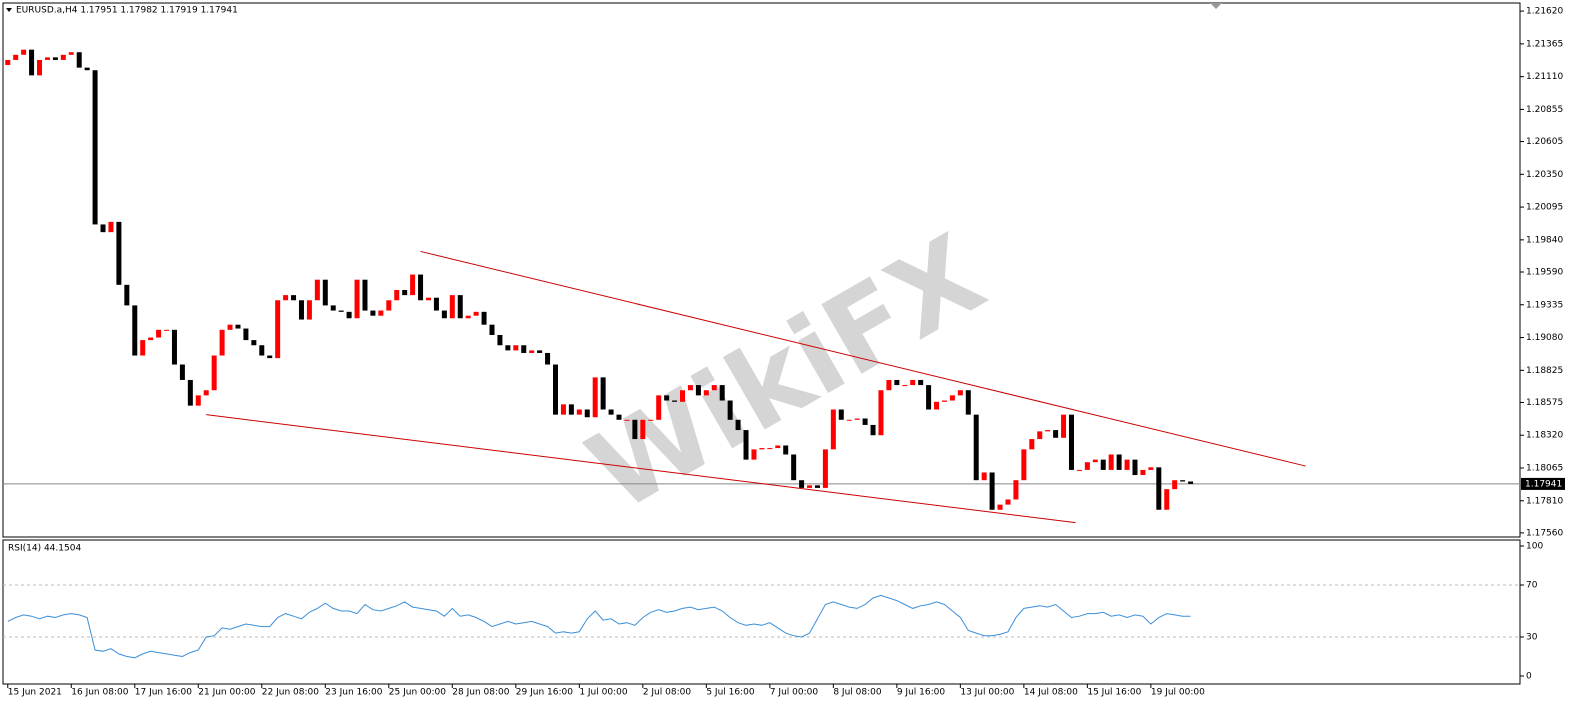 This screenshot has height=718, width=1583. Describe the element at coordinates (1544, 533) in the screenshot. I see `y-tick-label: 1.17560` at that location.